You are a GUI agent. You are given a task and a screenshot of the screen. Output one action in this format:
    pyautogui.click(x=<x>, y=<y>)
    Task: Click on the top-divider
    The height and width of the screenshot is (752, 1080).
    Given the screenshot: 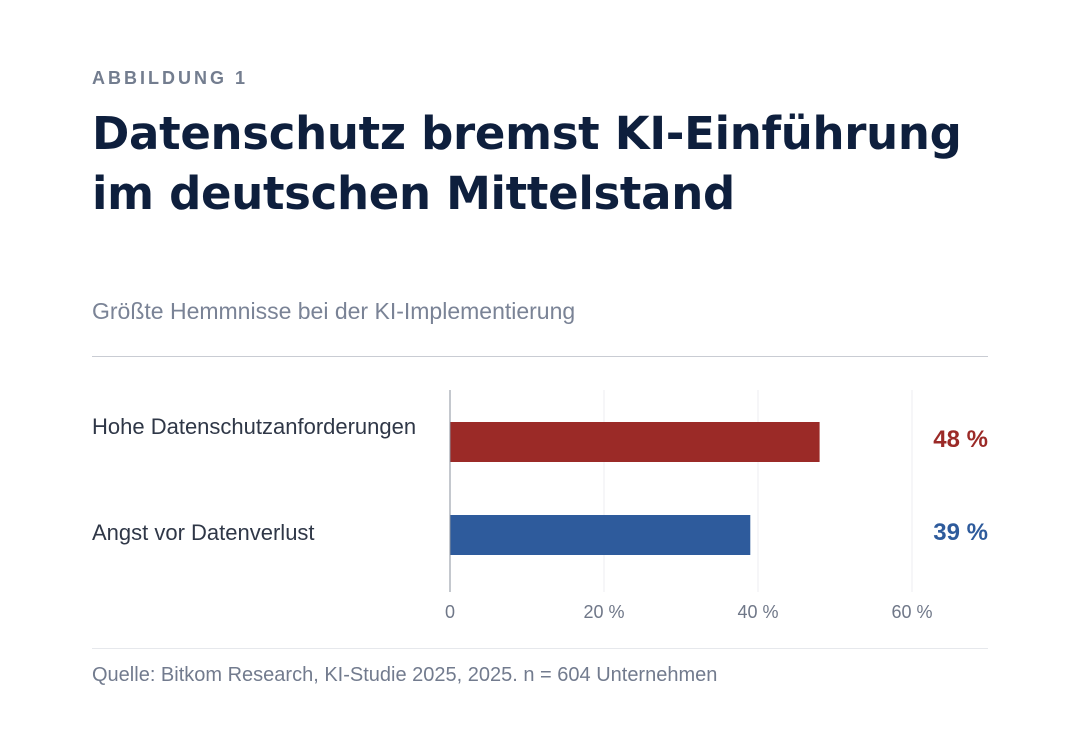 What is the action you would take?
    pyautogui.click(x=540, y=356)
    